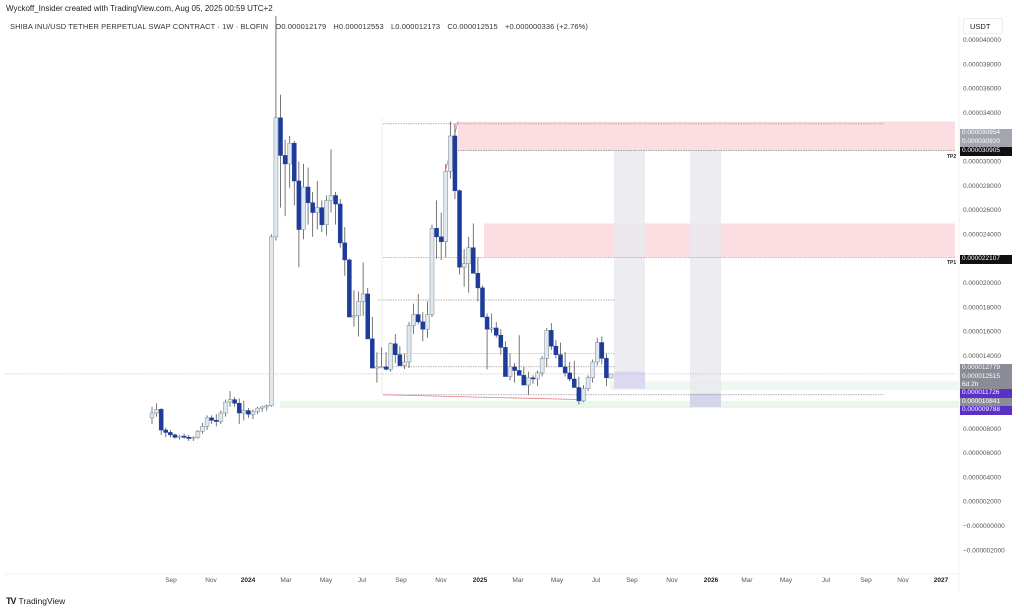  Describe the element at coordinates (982, 307) in the screenshot. I see `price-tick: 0.000018000` at that location.